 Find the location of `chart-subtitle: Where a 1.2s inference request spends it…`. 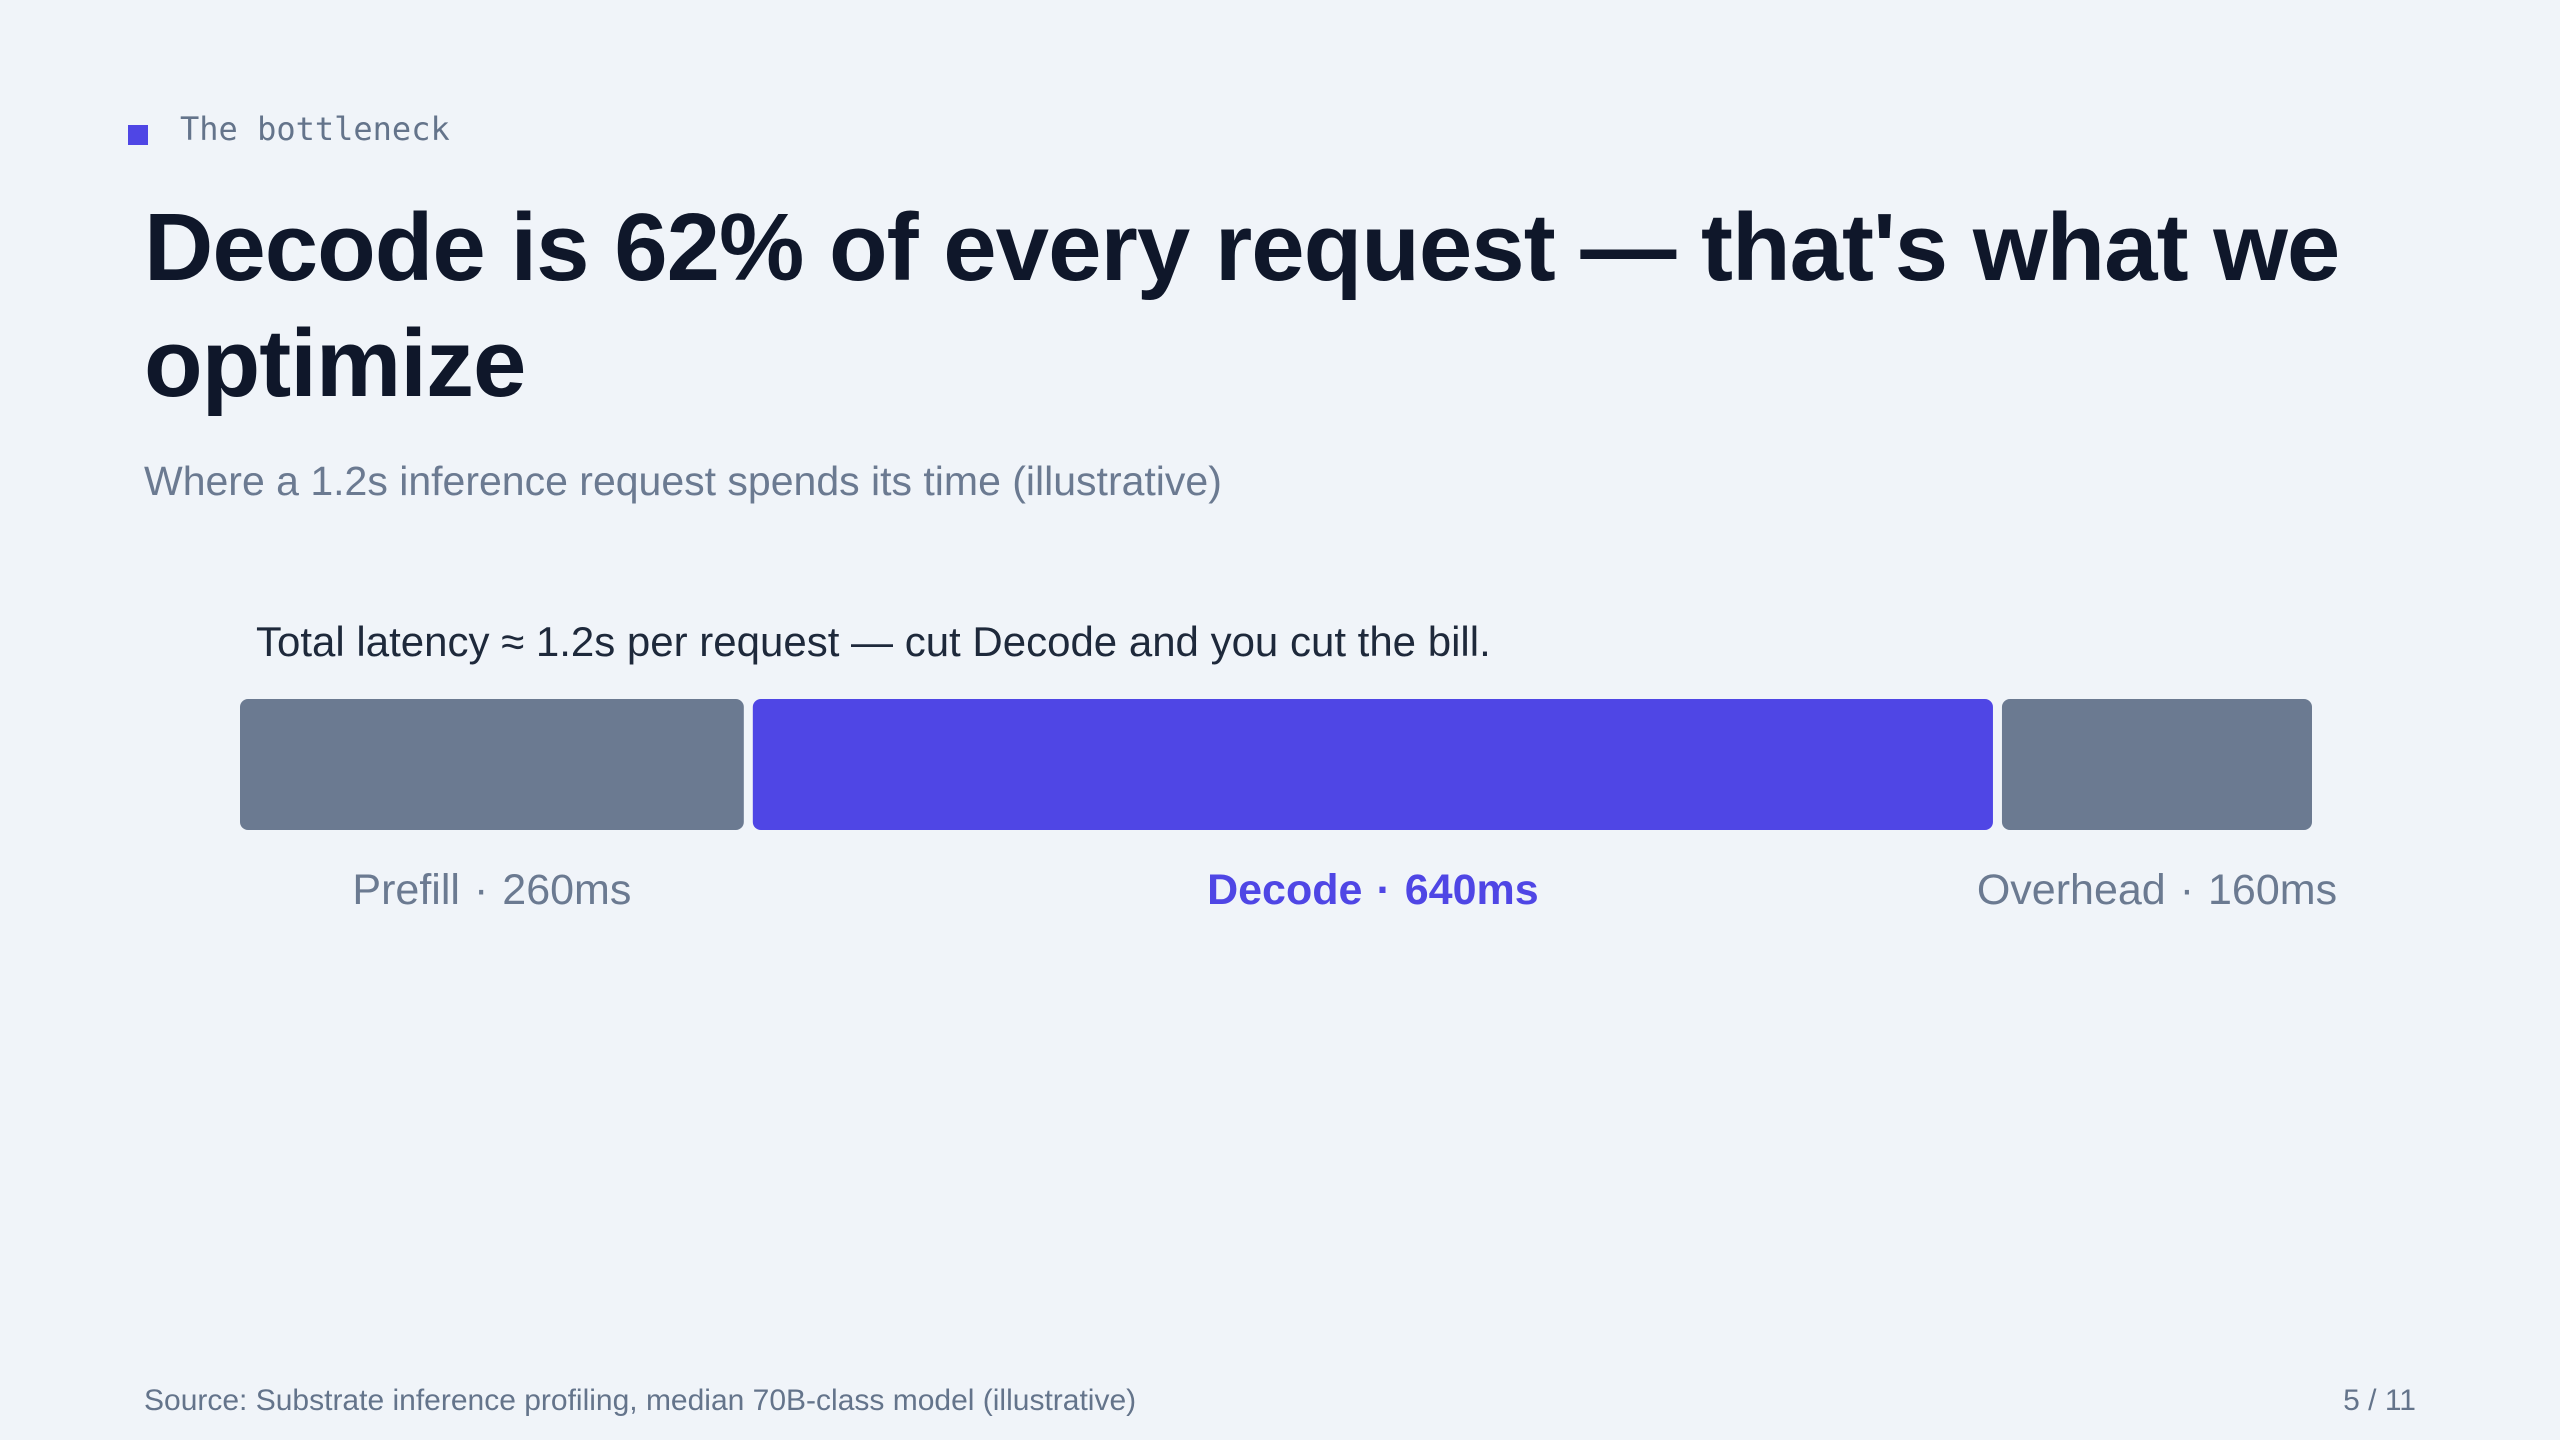

chart-subtitle: Where a 1.2s inference request spends it… is located at coordinates (683, 481).